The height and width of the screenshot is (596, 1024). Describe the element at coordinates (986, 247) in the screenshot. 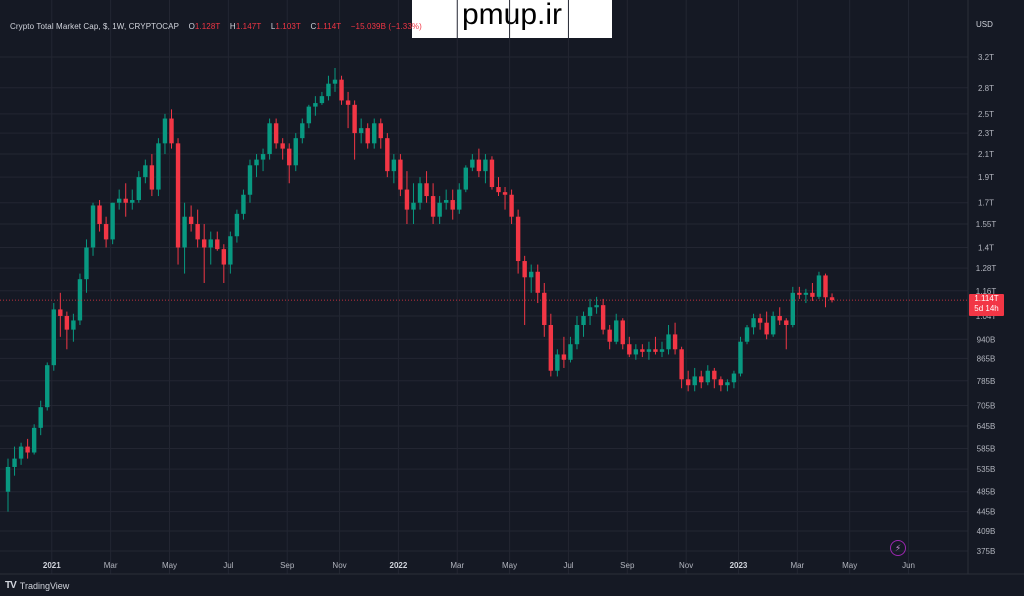

I see `price-tick-label: 1.4T` at that location.